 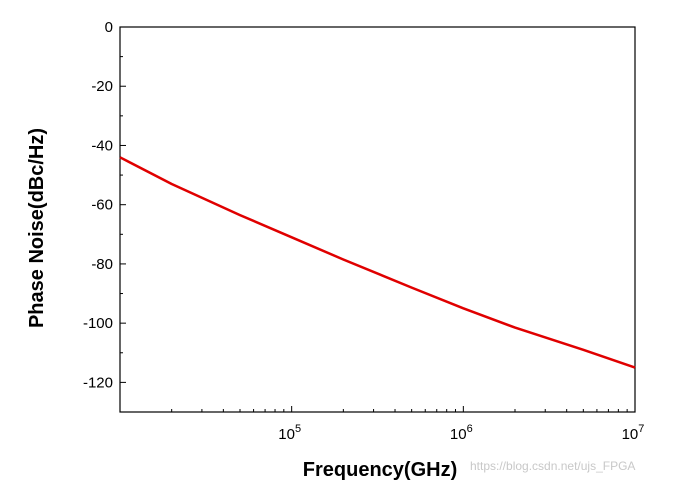 I want to click on y-axis-ticks: 0 -20 -40 -60 -80 -100 -120, so click(x=104, y=216).